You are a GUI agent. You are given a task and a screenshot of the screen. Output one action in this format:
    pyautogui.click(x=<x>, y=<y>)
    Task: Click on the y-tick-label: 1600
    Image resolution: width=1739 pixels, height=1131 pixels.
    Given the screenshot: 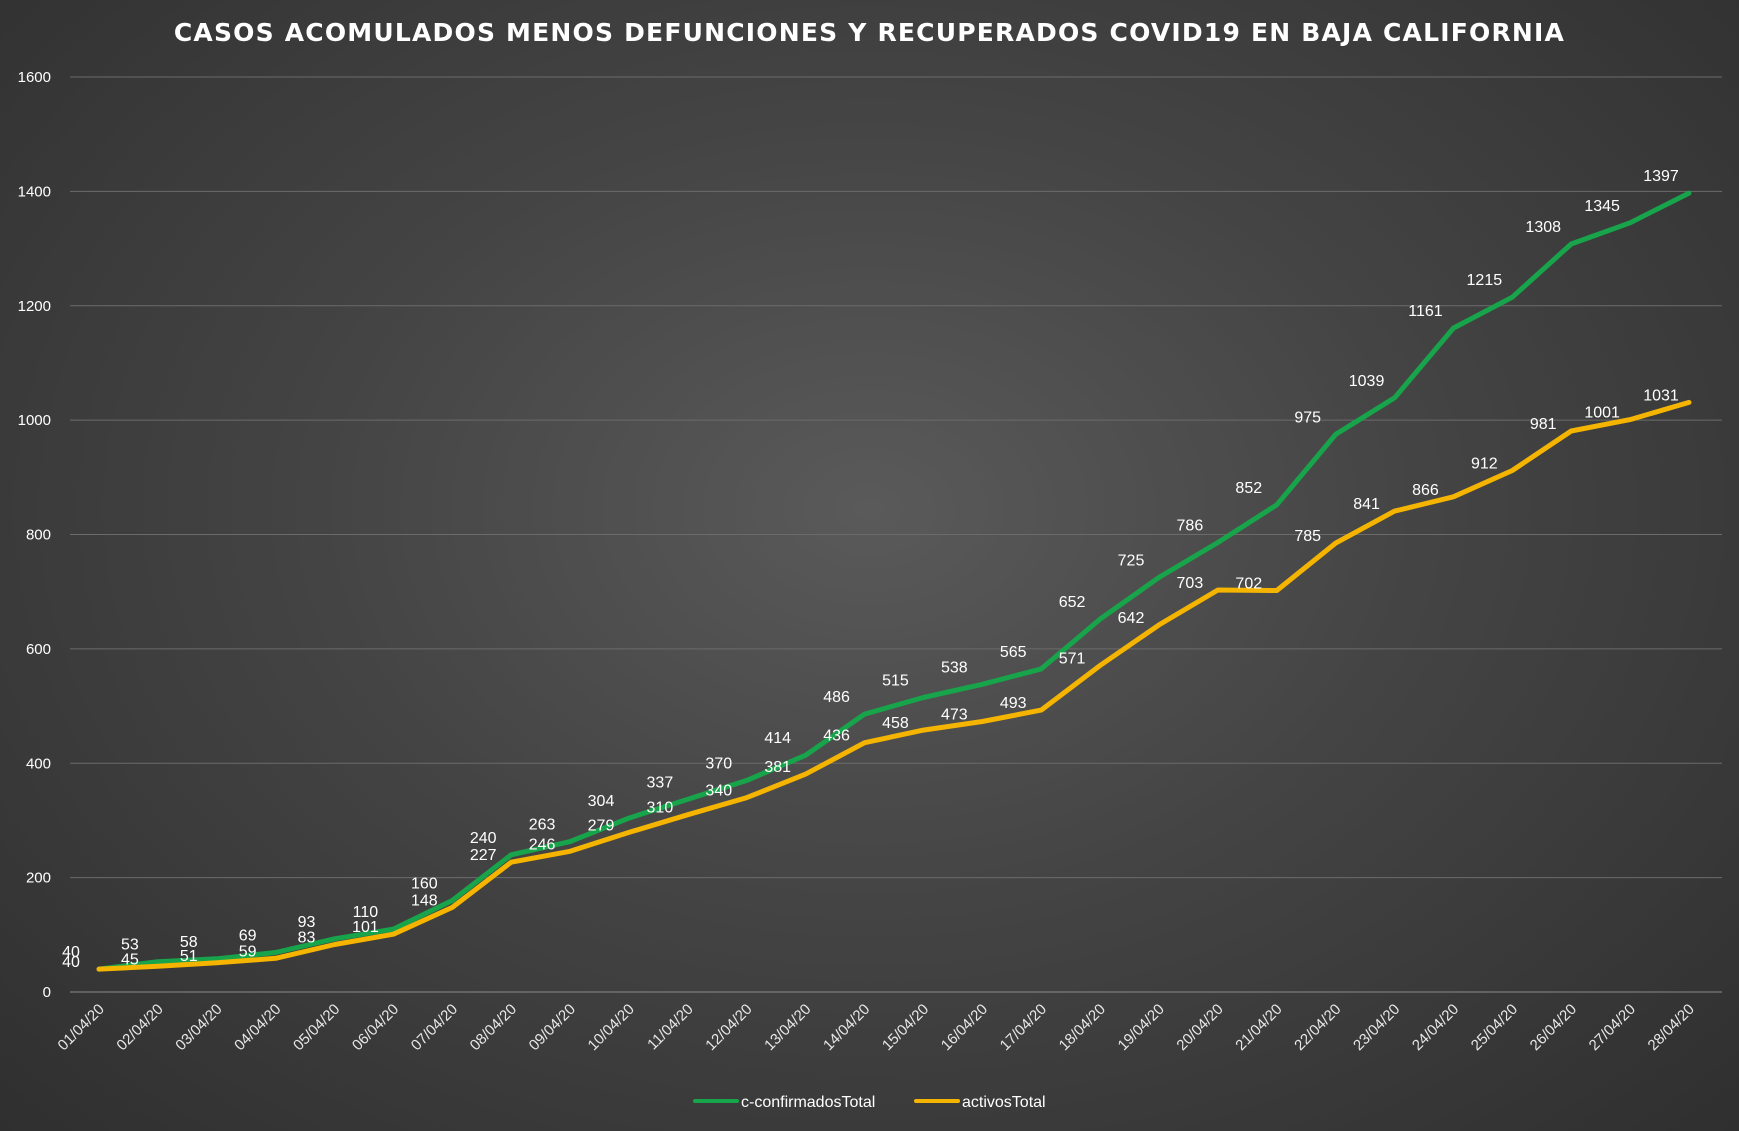 What is the action you would take?
    pyautogui.click(x=34, y=77)
    